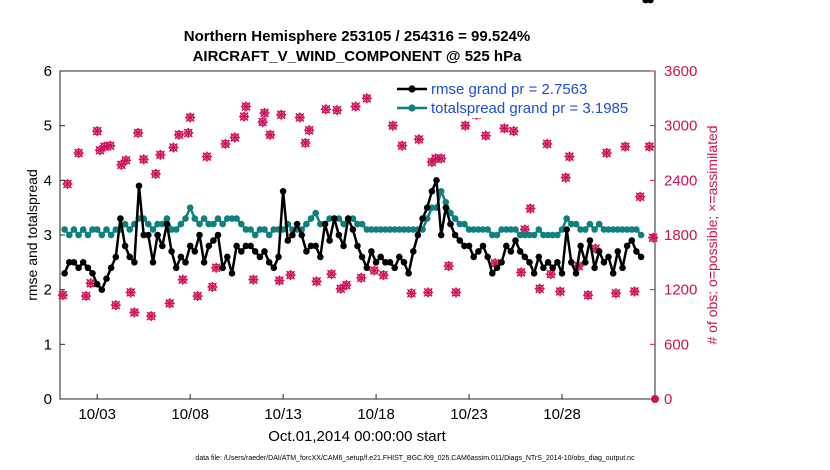 Image resolution: width=830 pixels, height=470 pixels. I want to click on legend-box, so click(522, 98).